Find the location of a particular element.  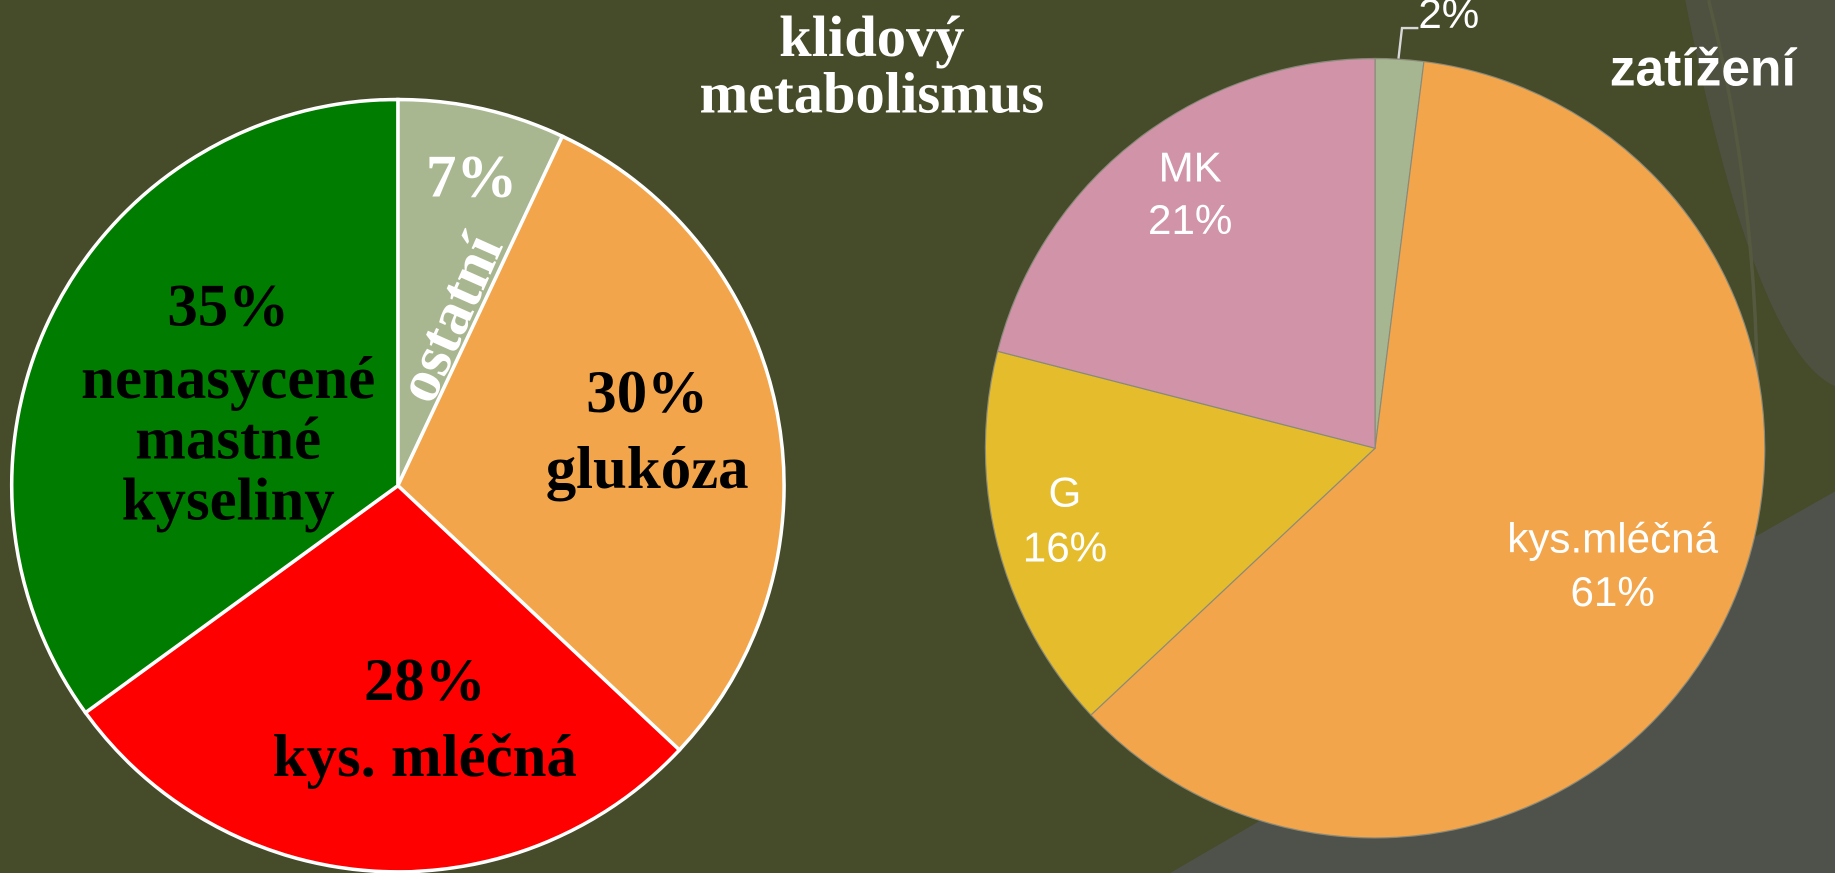

value-label: 2% is located at coordinates (1449, 19).